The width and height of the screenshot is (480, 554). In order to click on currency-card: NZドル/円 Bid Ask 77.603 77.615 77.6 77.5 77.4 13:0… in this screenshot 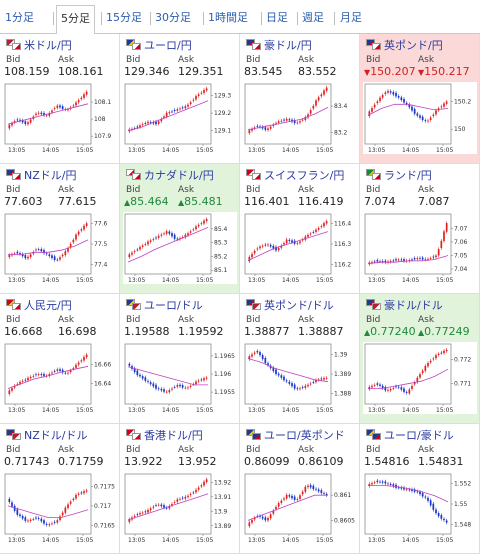, I will do `click(60, 229)`.